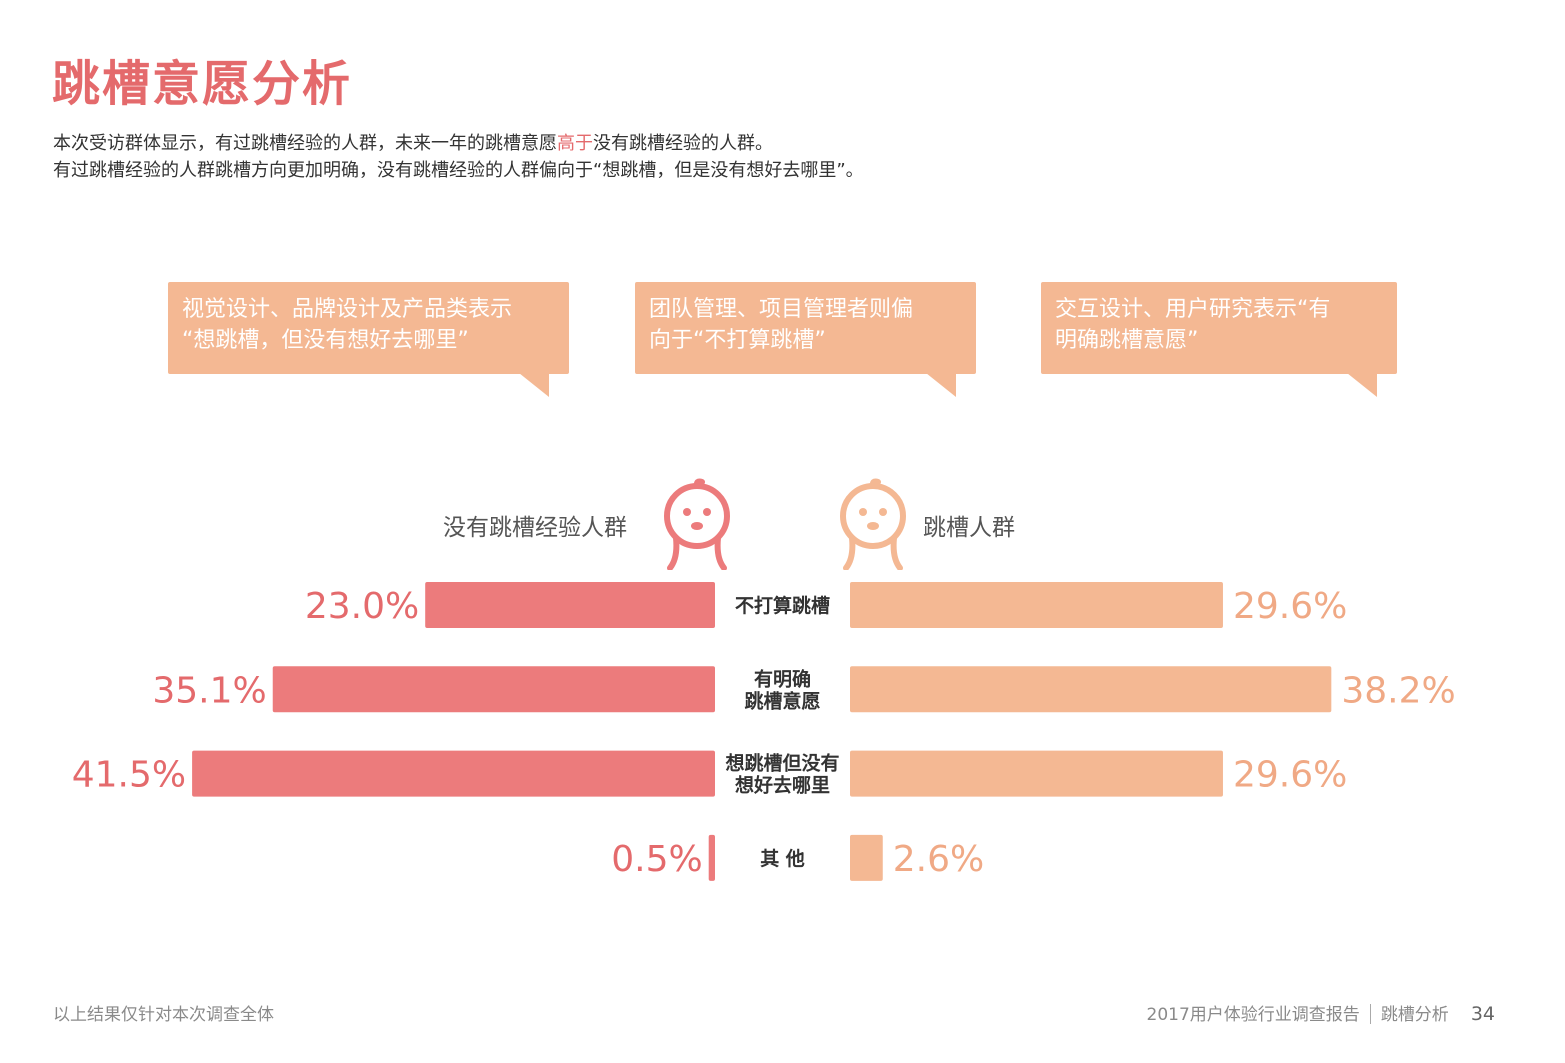  I want to click on bubble-line: 交互设计、用户研究表示“有, so click(1193, 309).